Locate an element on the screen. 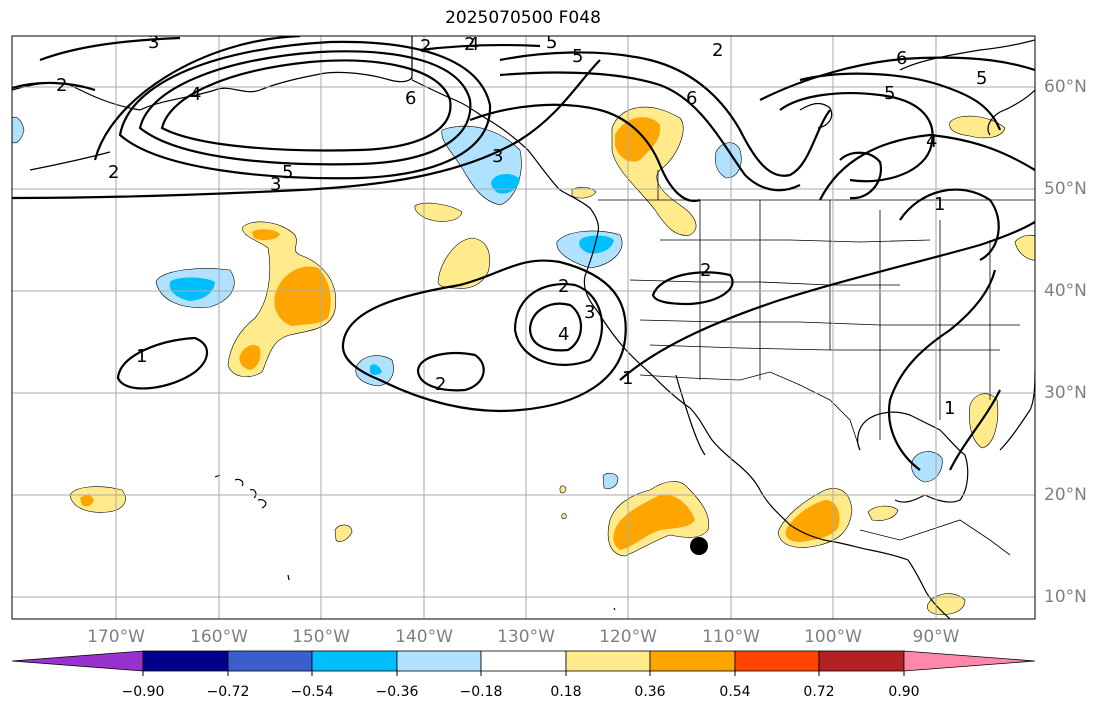 Image resolution: width=1105 pixels, height=712 pixels. lon-label: 90°W is located at coordinates (936, 637).